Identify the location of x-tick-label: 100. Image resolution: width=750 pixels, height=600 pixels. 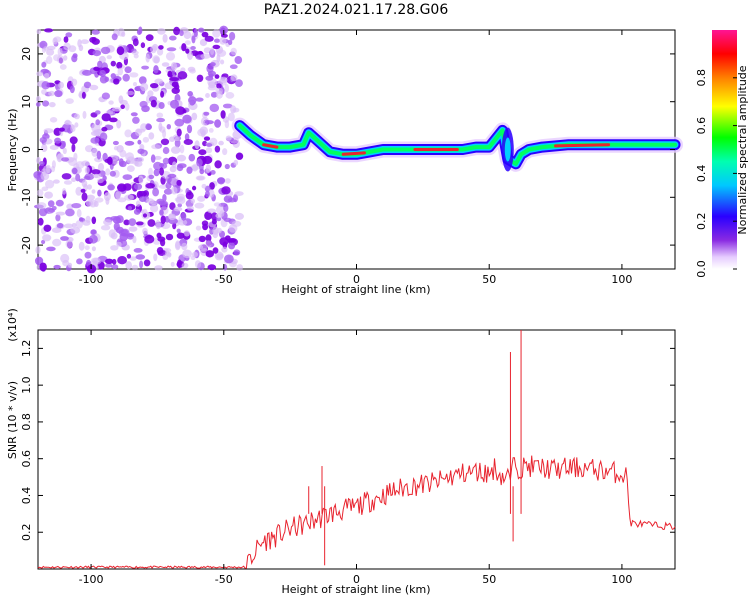
(621, 579).